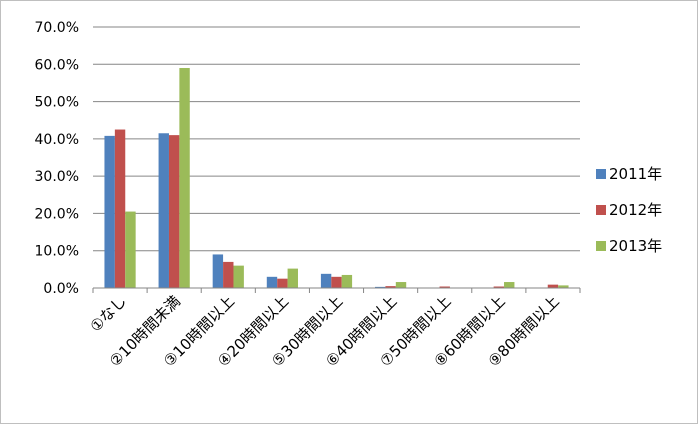 The height and width of the screenshot is (424, 698). I want to click on y-tick-label: 70.0%, so click(57, 28).